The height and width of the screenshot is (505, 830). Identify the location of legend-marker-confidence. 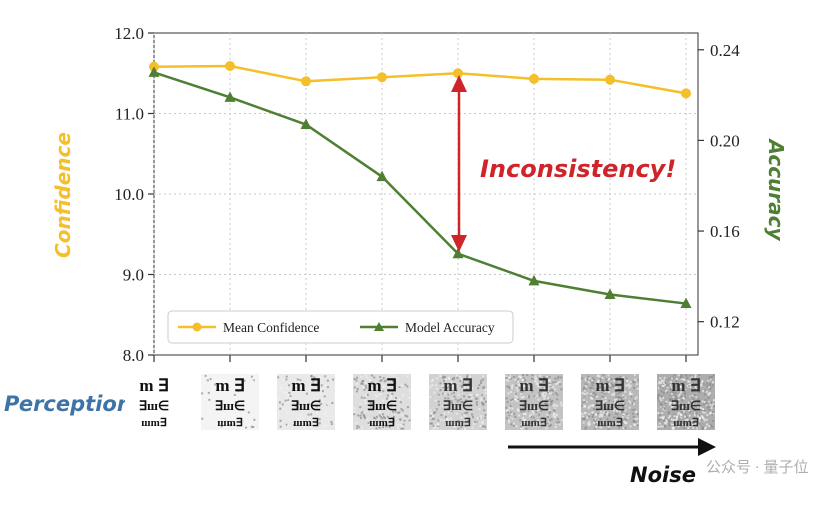
(197, 327).